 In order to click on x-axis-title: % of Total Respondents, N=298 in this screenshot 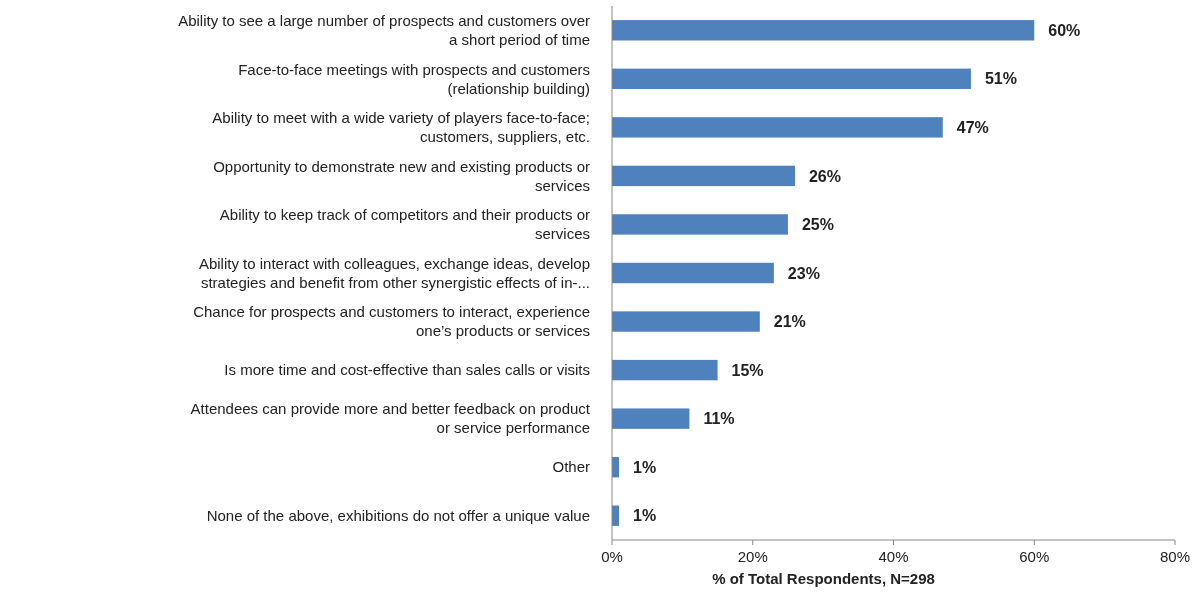, I will do `click(823, 578)`.